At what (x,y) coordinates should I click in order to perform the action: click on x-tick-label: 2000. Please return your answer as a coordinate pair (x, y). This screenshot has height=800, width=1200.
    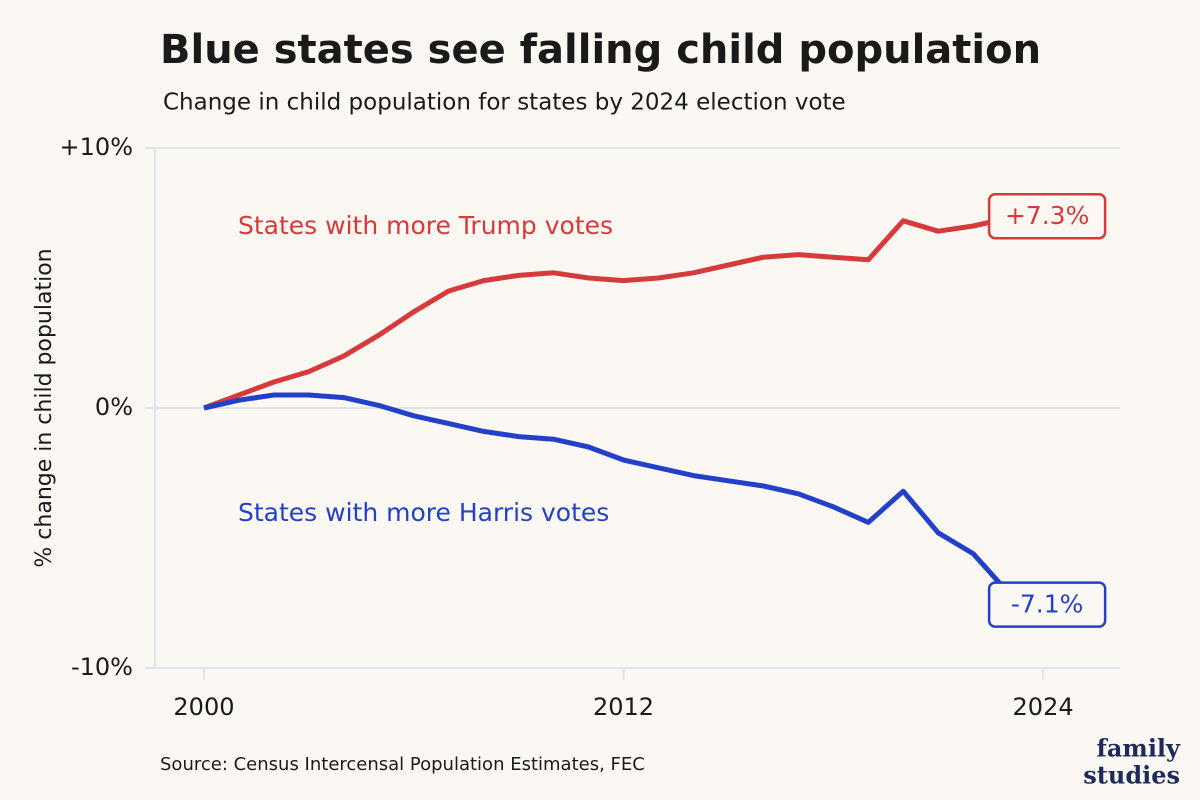
    Looking at the image, I should click on (203, 707).